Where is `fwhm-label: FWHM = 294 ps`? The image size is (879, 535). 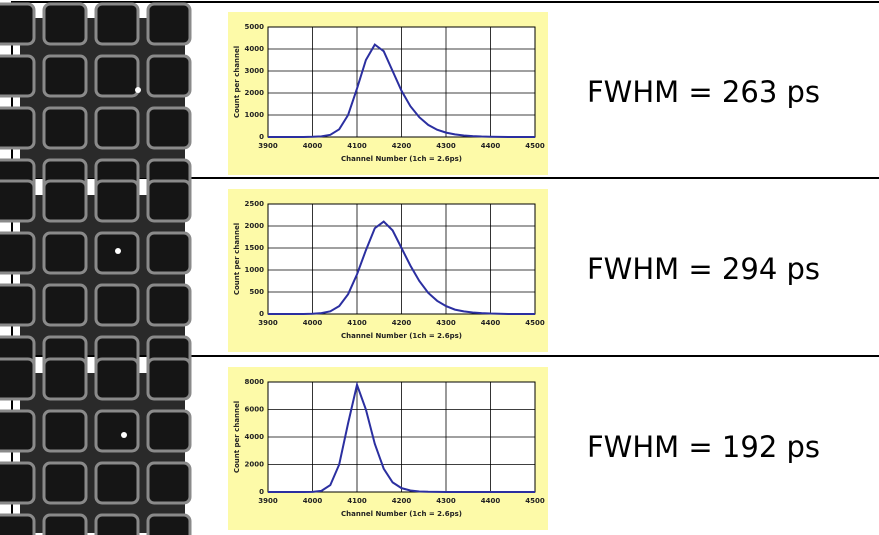 fwhm-label: FWHM = 294 ps is located at coordinates (703, 269).